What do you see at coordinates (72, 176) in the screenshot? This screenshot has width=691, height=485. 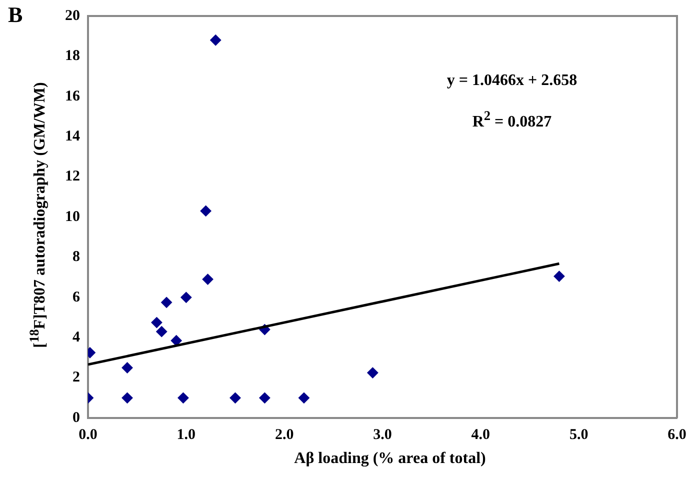 I see `y-tick-label: 12` at bounding box center [72, 176].